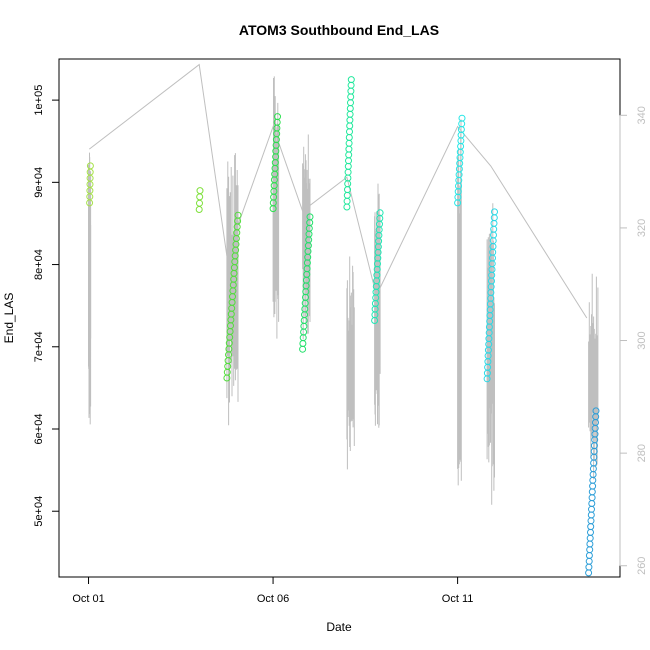  What do you see at coordinates (39, 264) in the screenshot?
I see `y-tick-label: 8e+04` at bounding box center [39, 264].